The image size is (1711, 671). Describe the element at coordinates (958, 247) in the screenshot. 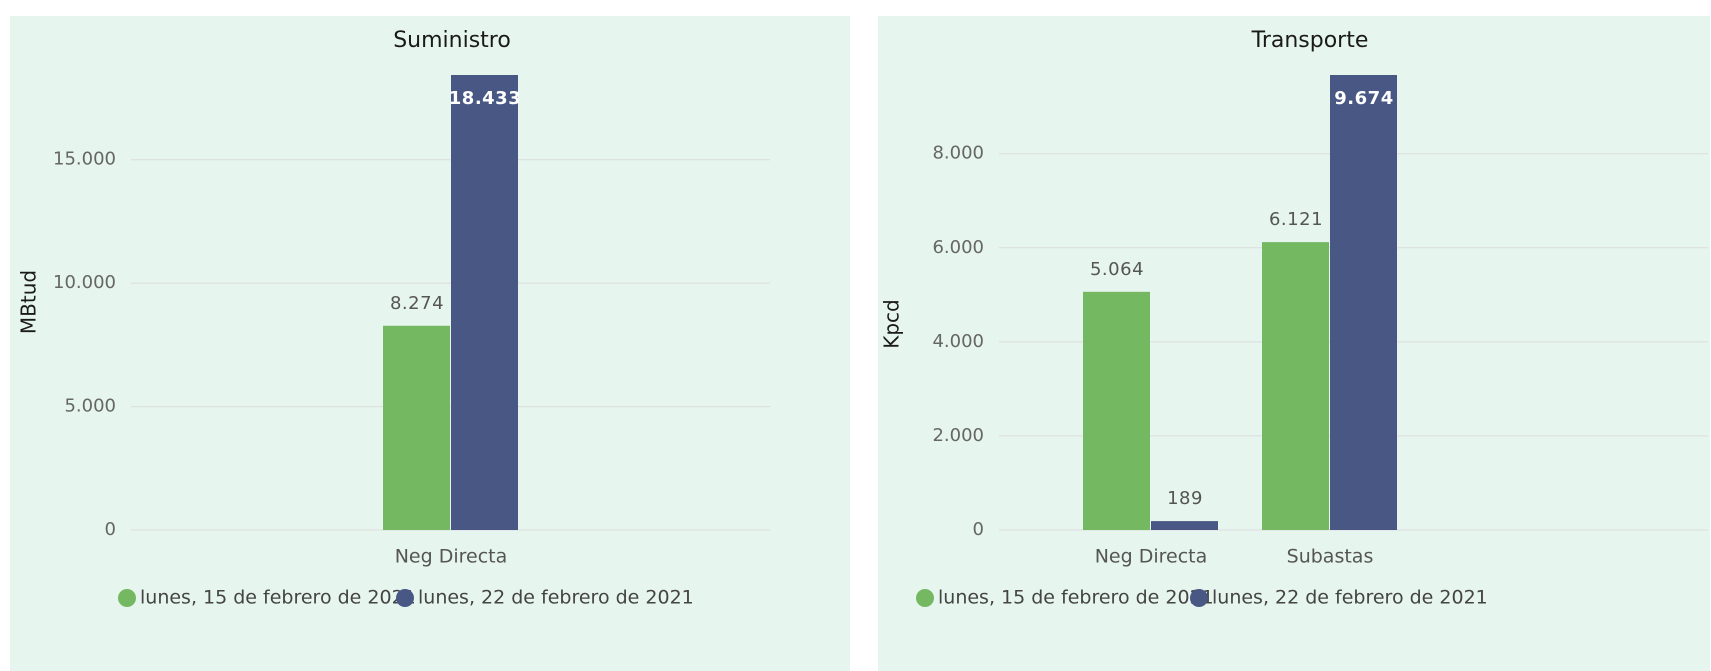

I see `y-tick-label: 6.000` at that location.